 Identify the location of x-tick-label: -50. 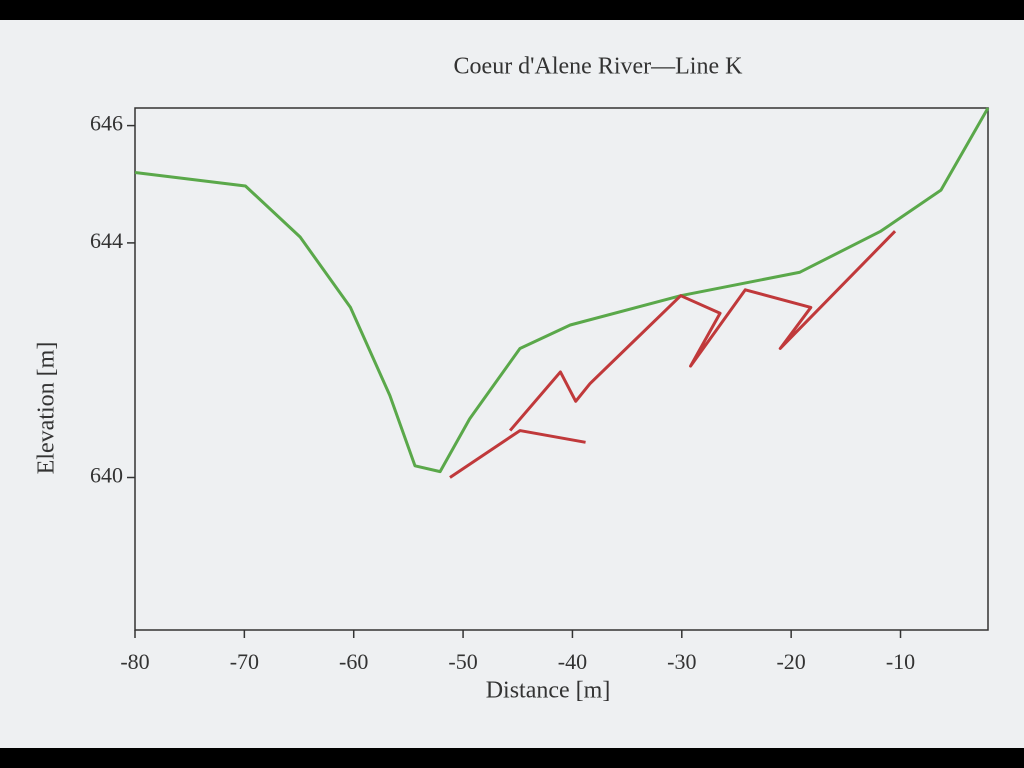
(462, 661).